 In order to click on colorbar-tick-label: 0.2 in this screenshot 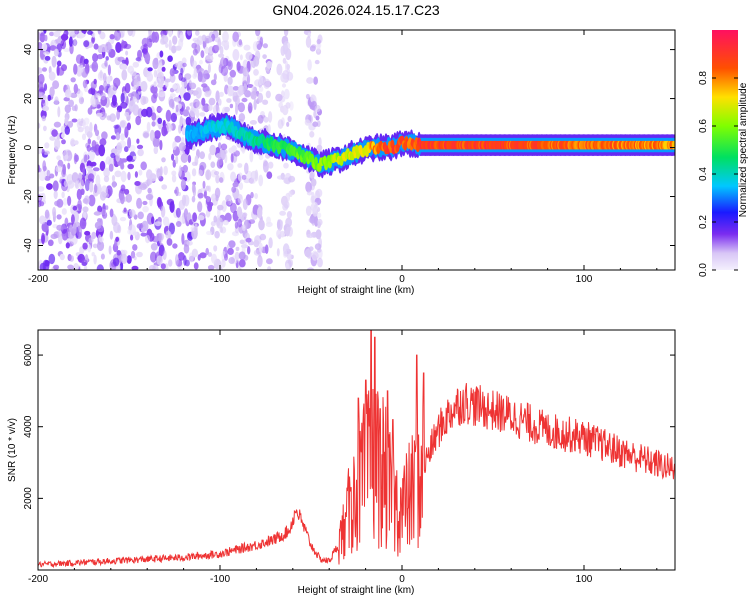, I will do `click(703, 222)`.